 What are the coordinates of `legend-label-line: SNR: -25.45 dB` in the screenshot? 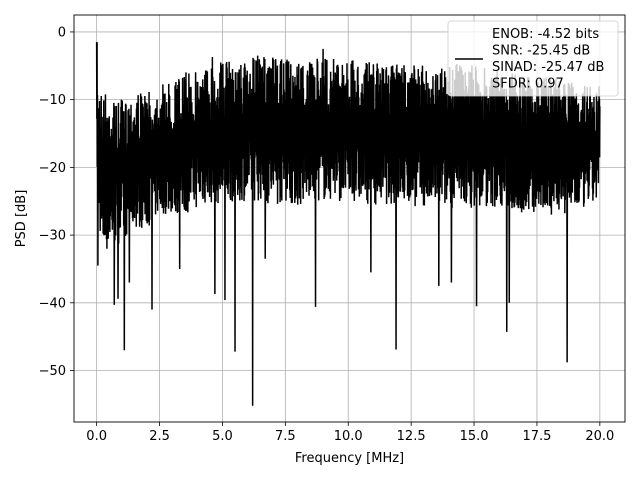 It's located at (541, 51).